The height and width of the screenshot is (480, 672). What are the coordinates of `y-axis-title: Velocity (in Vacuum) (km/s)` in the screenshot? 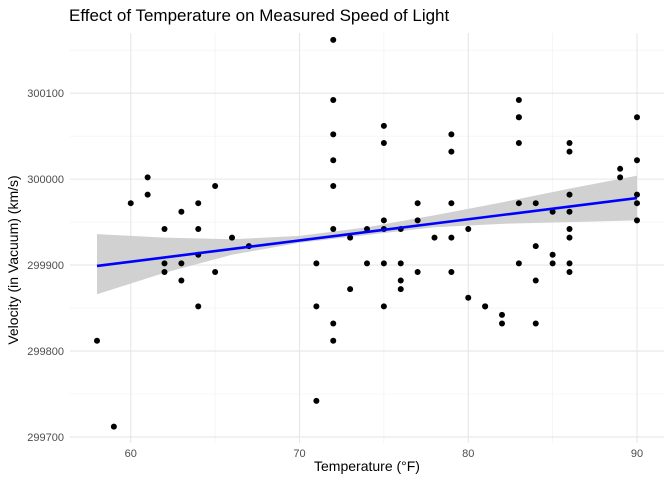 It's located at (13, 259).